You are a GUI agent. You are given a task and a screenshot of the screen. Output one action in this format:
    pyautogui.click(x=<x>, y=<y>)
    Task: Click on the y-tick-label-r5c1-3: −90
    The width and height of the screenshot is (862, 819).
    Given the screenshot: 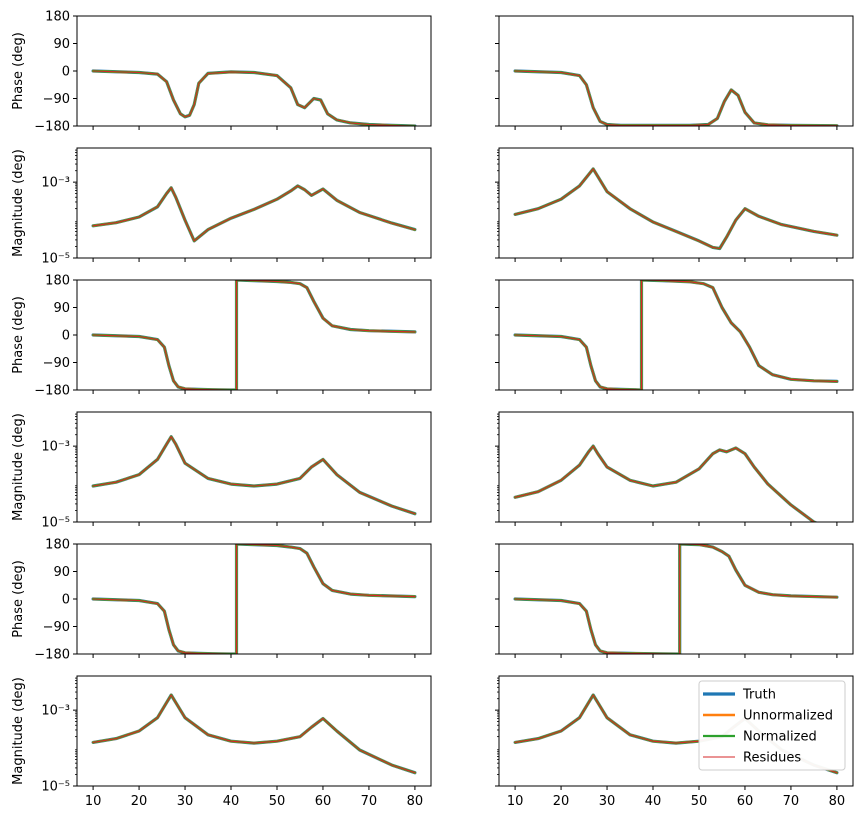 What is the action you would take?
    pyautogui.click(x=56, y=627)
    